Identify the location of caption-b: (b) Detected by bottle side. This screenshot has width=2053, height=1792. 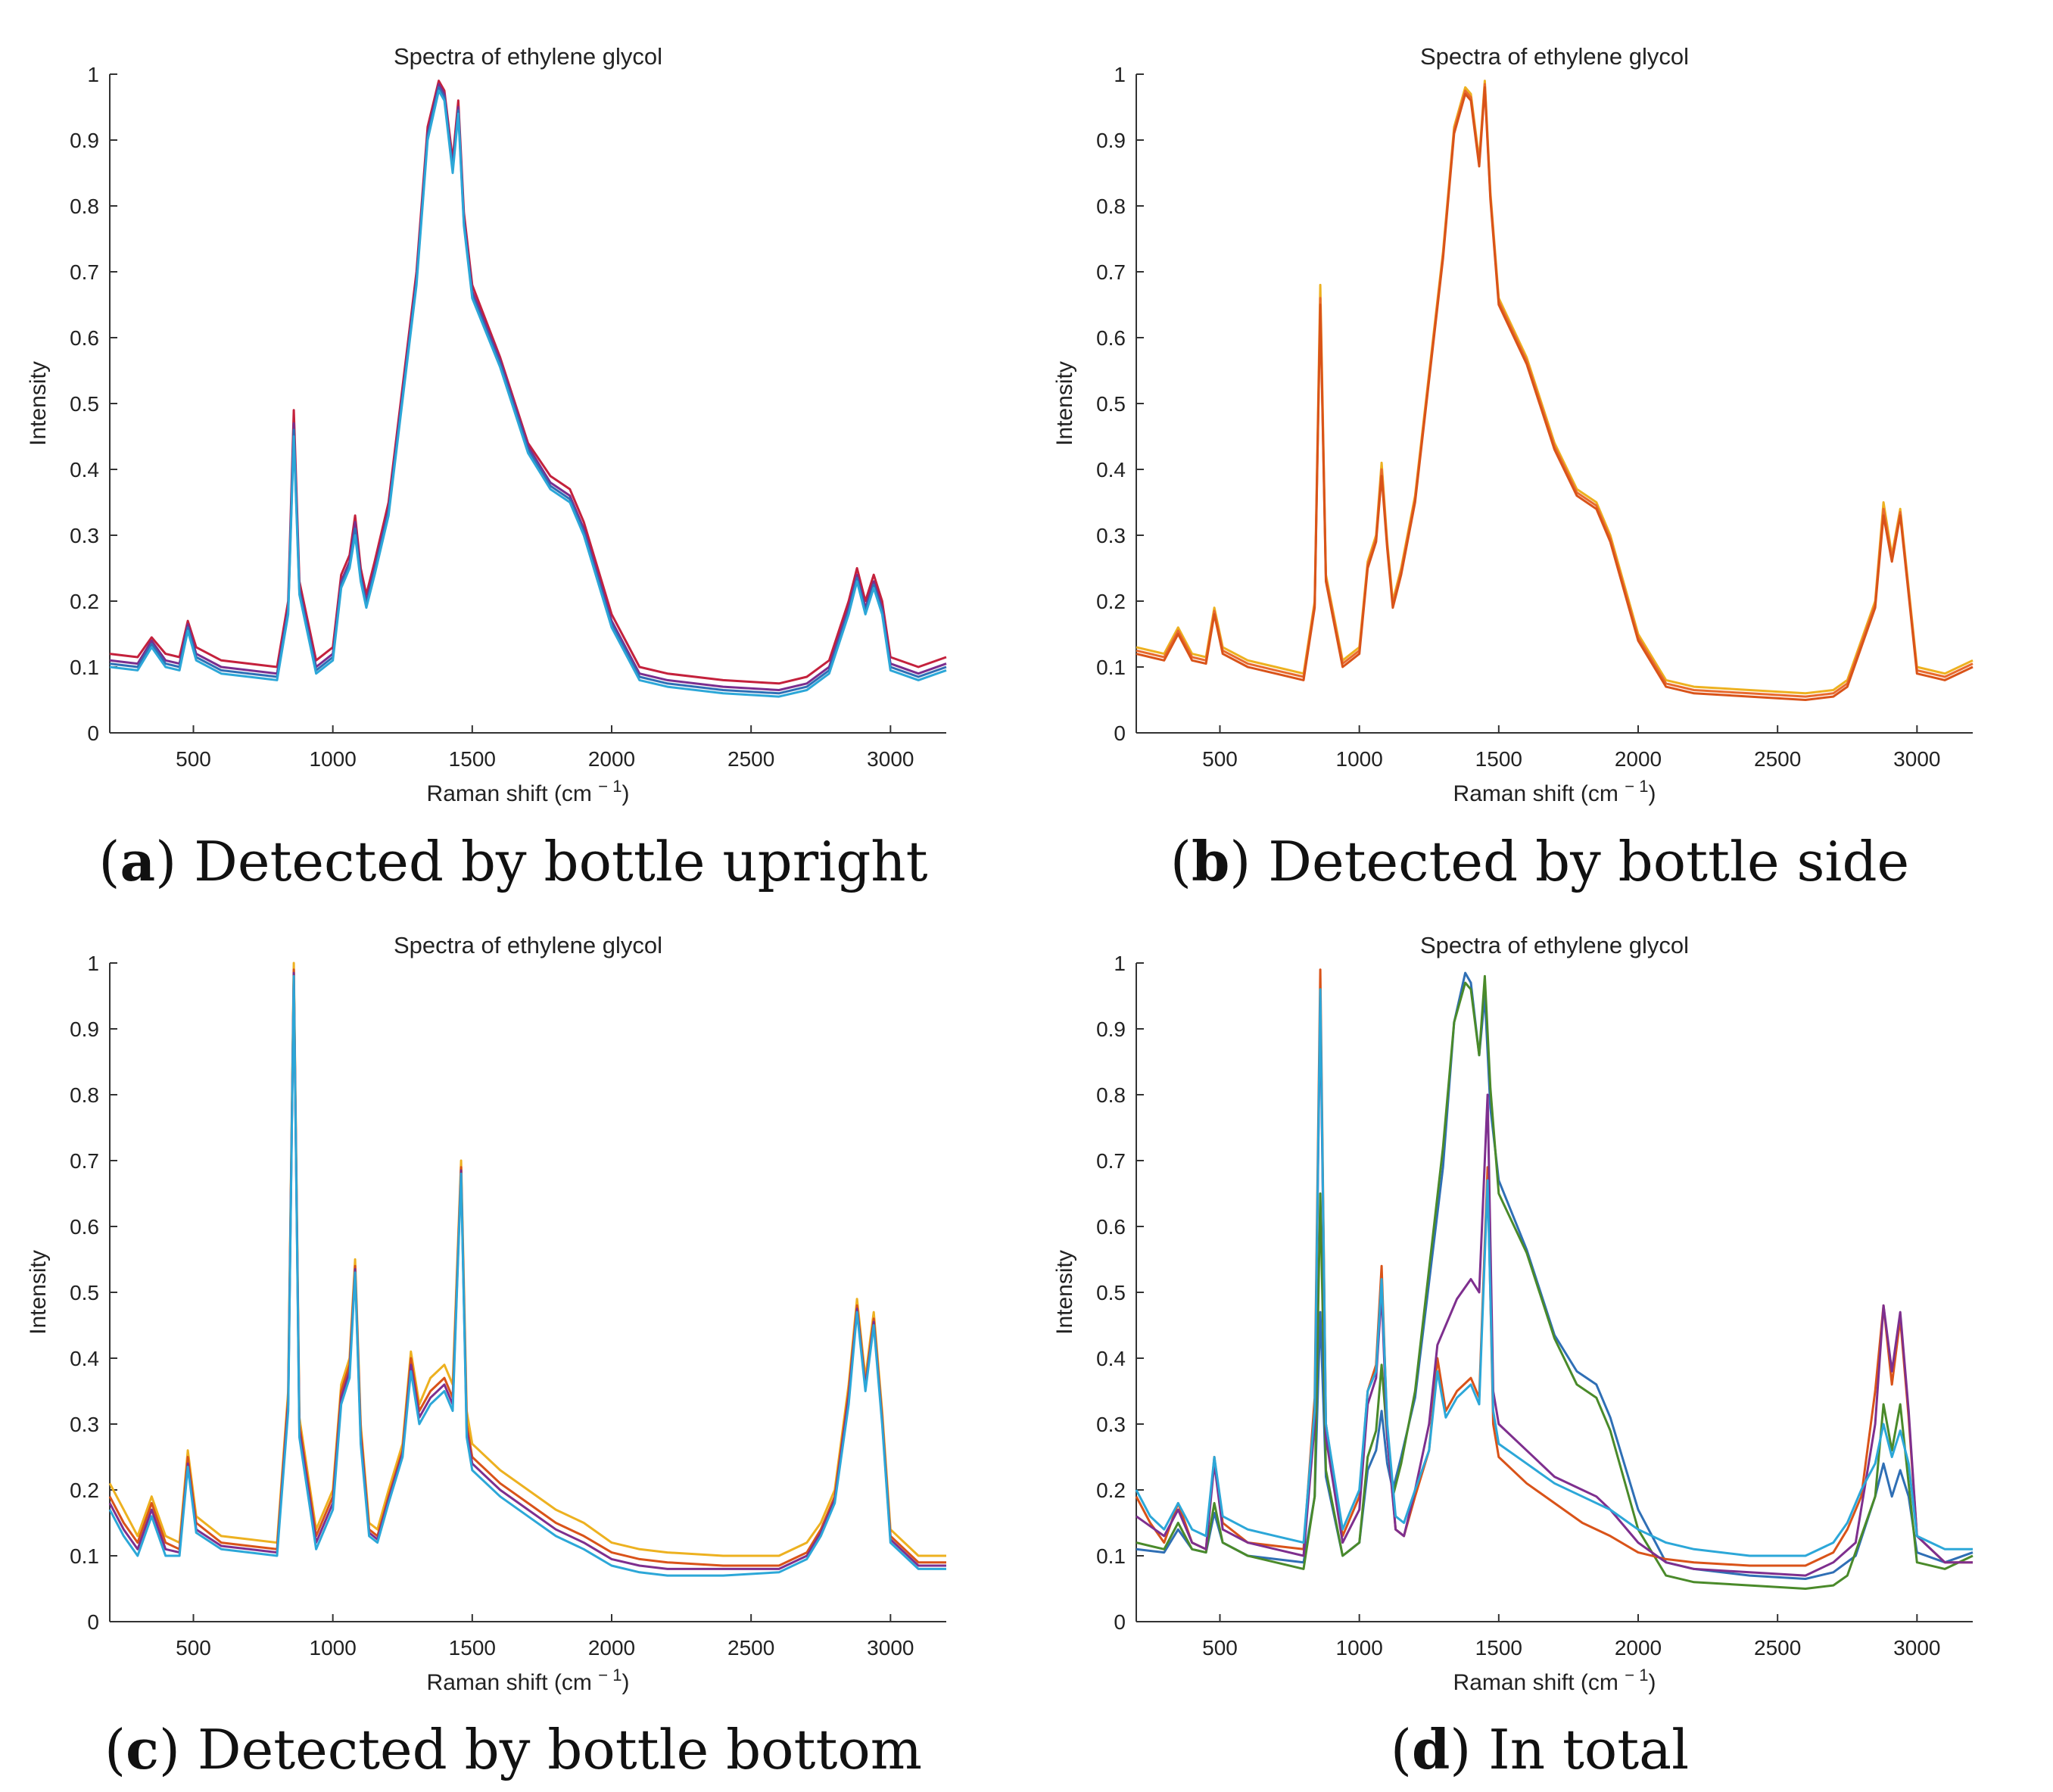
(1540, 861).